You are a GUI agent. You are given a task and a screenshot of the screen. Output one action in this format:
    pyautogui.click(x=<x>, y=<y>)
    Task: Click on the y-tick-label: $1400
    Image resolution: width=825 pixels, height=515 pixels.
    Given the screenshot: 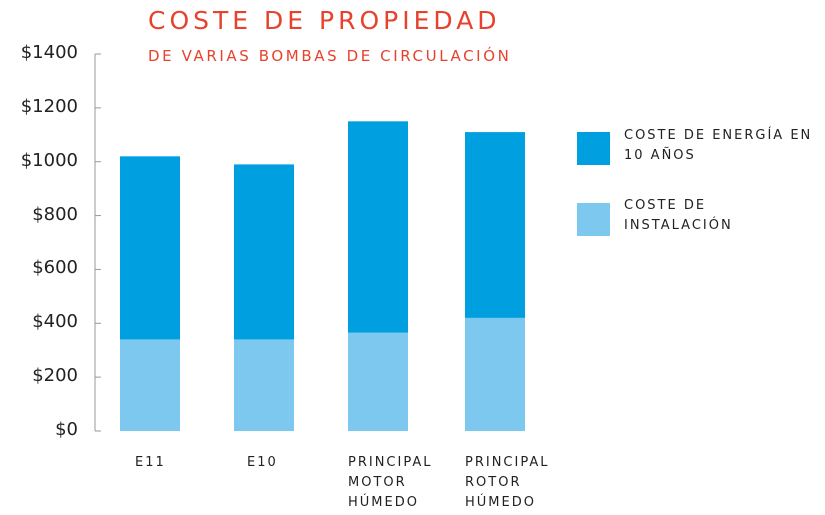 What is the action you would take?
    pyautogui.click(x=49, y=52)
    